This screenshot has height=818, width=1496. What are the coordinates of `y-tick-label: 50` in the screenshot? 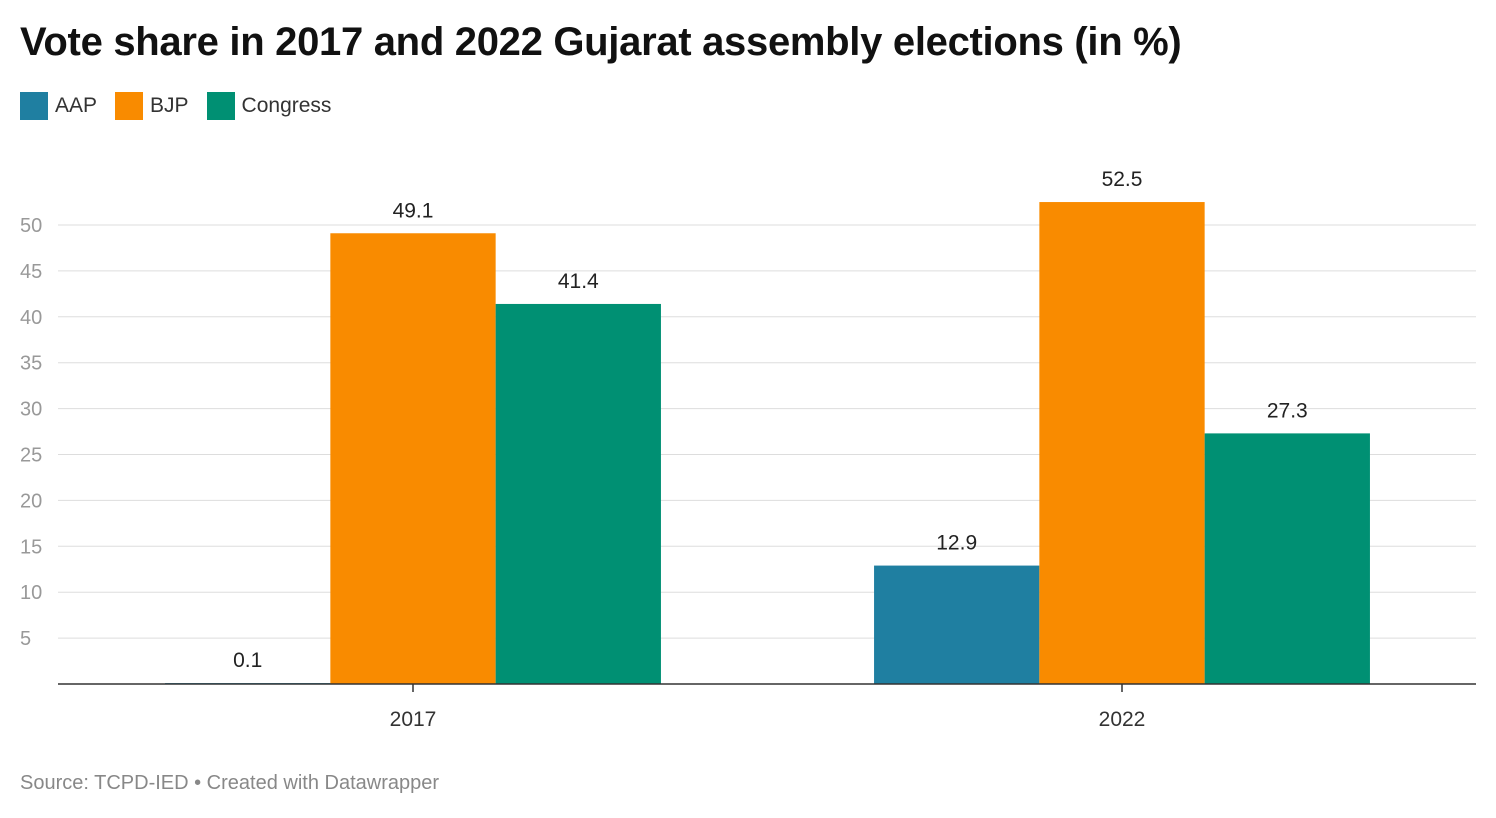 It's located at (31, 226).